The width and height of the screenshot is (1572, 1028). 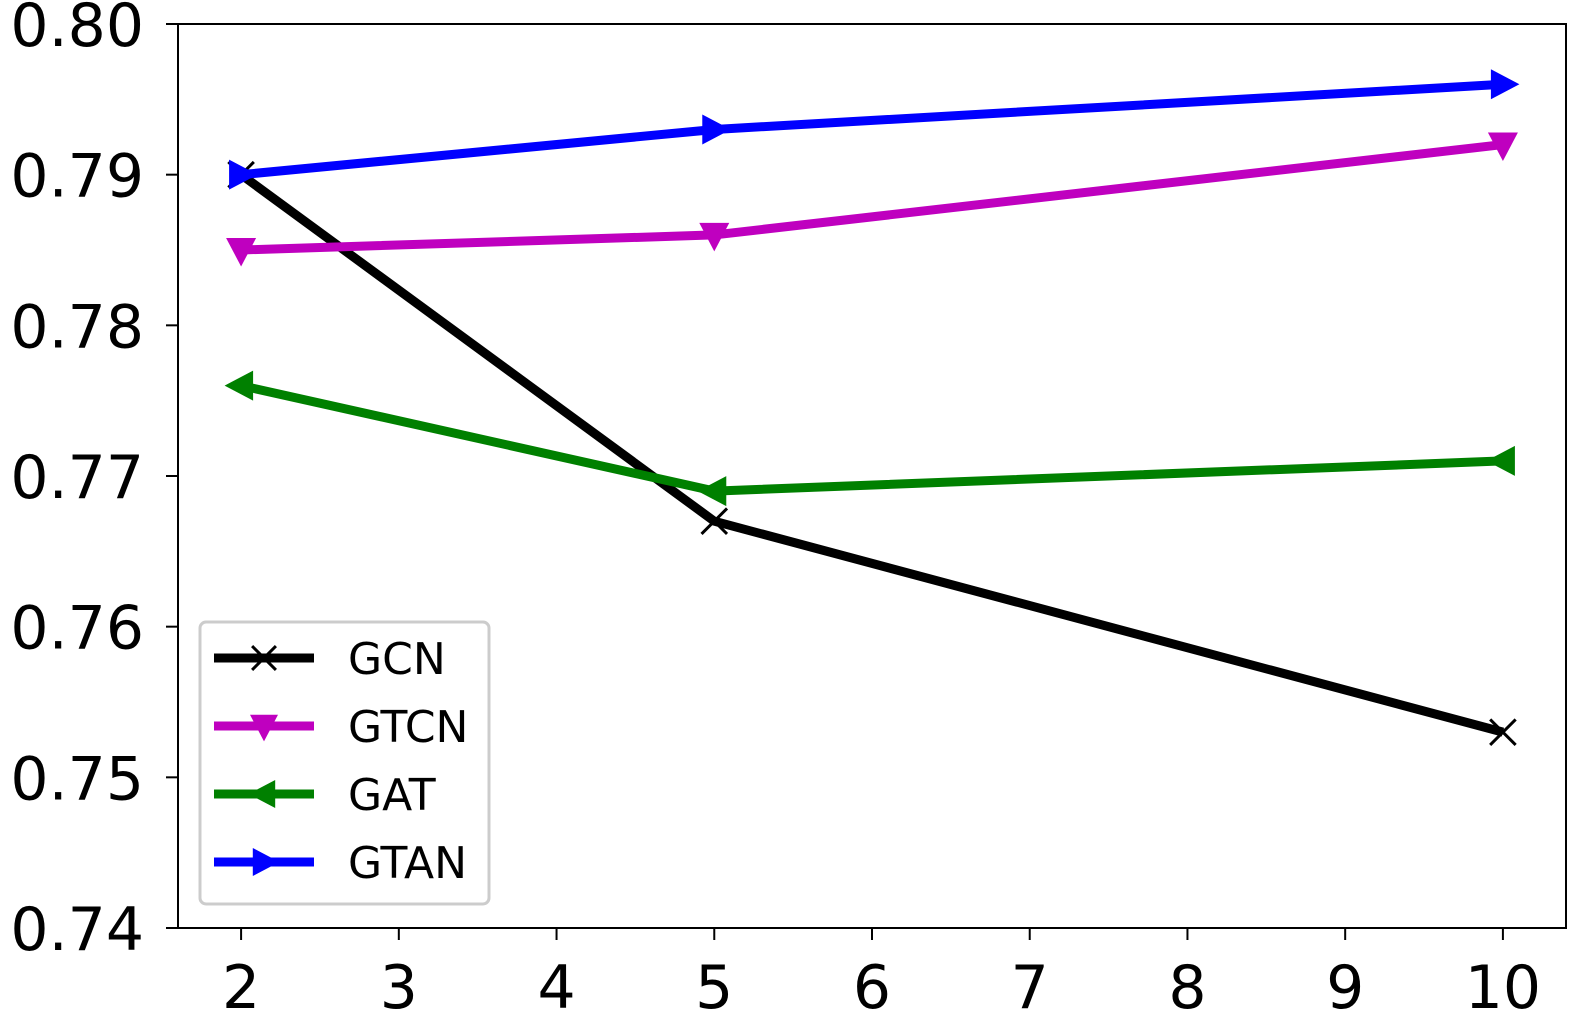 I want to click on y-tick-label: 0.74, so click(x=77, y=930).